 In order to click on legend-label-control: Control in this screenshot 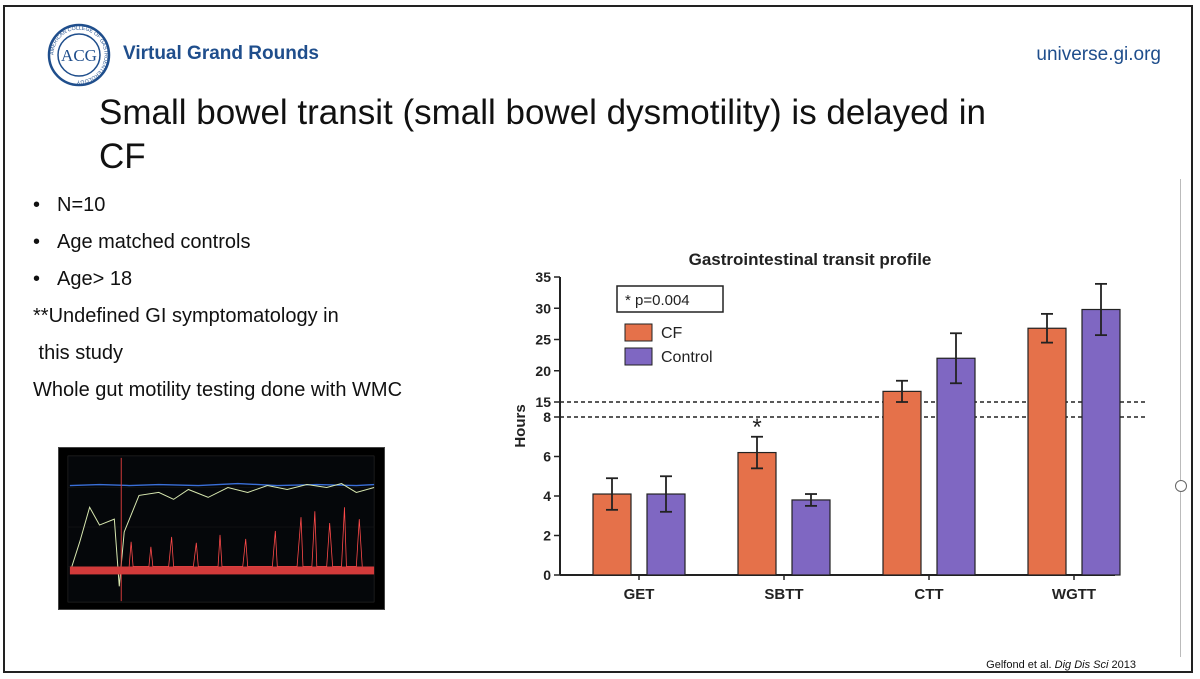, I will do `click(687, 357)`.